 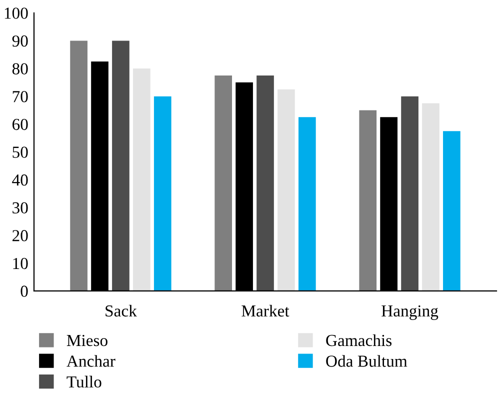 What do you see at coordinates (20, 152) in the screenshot?
I see `y-tick-label: 50` at bounding box center [20, 152].